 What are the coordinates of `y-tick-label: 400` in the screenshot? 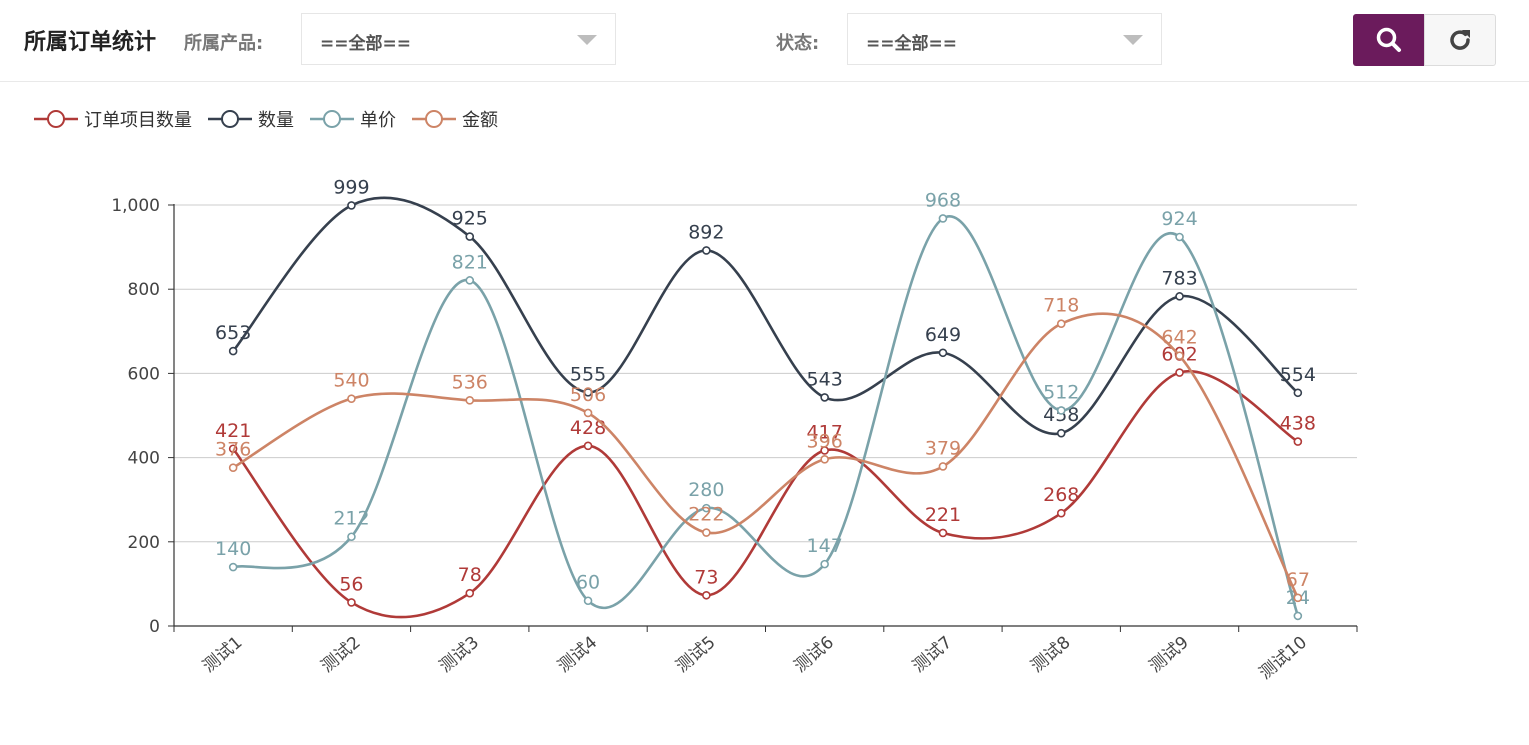 It's located at (144, 459).